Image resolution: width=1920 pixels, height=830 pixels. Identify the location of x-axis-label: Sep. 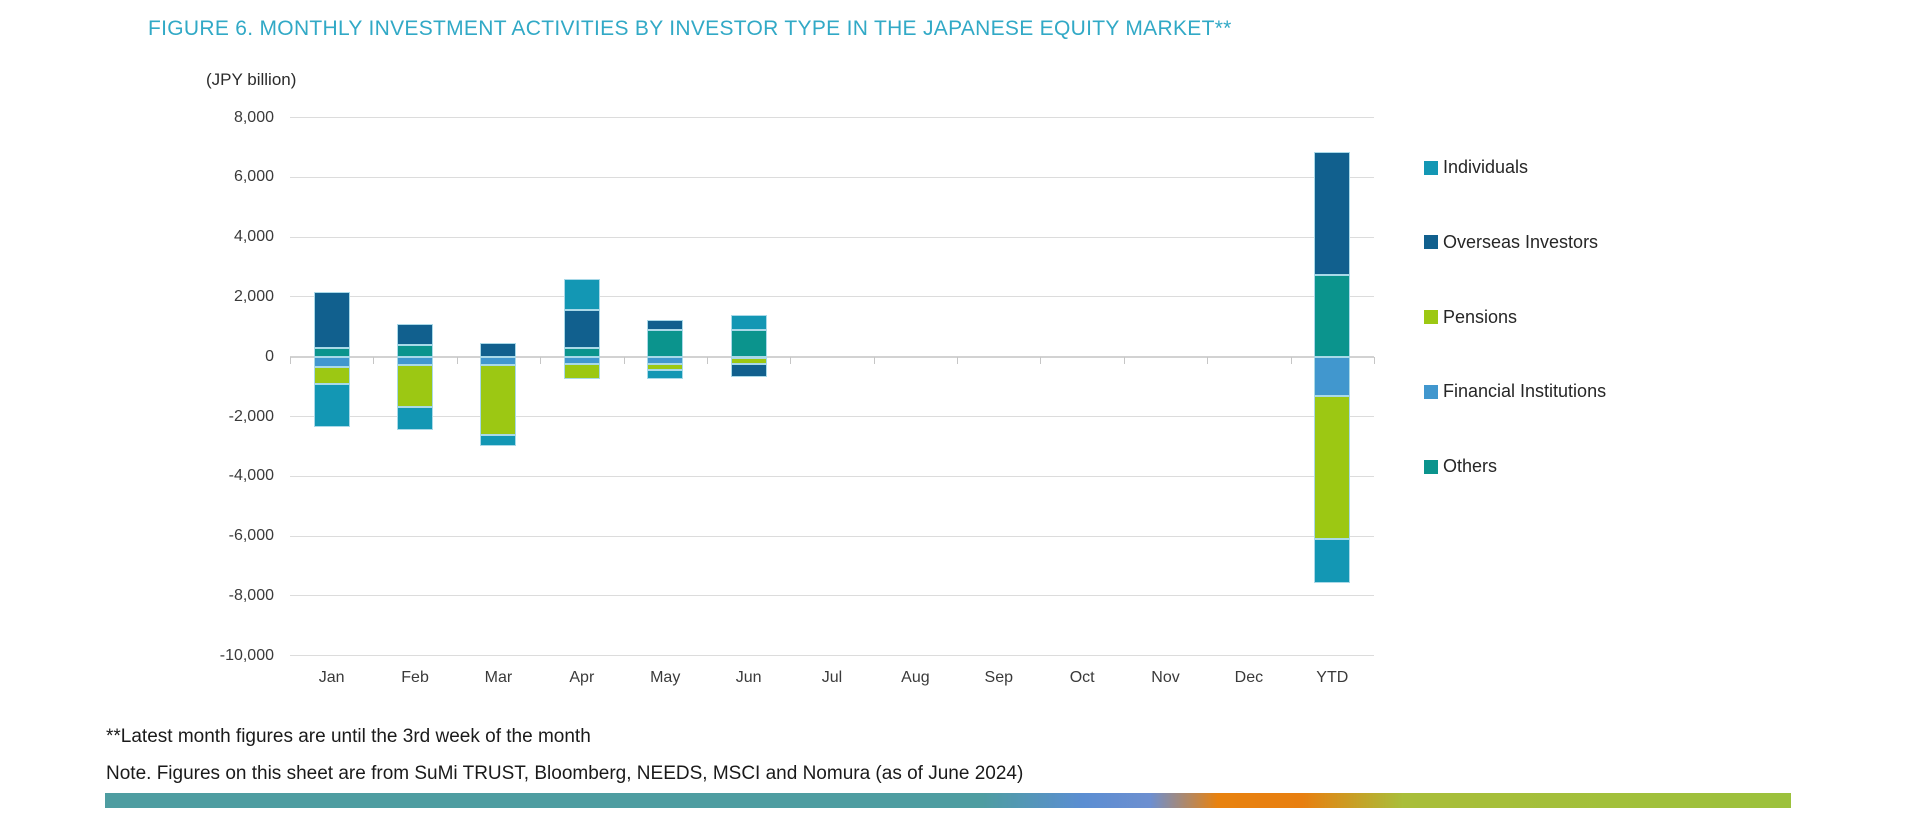
(998, 677).